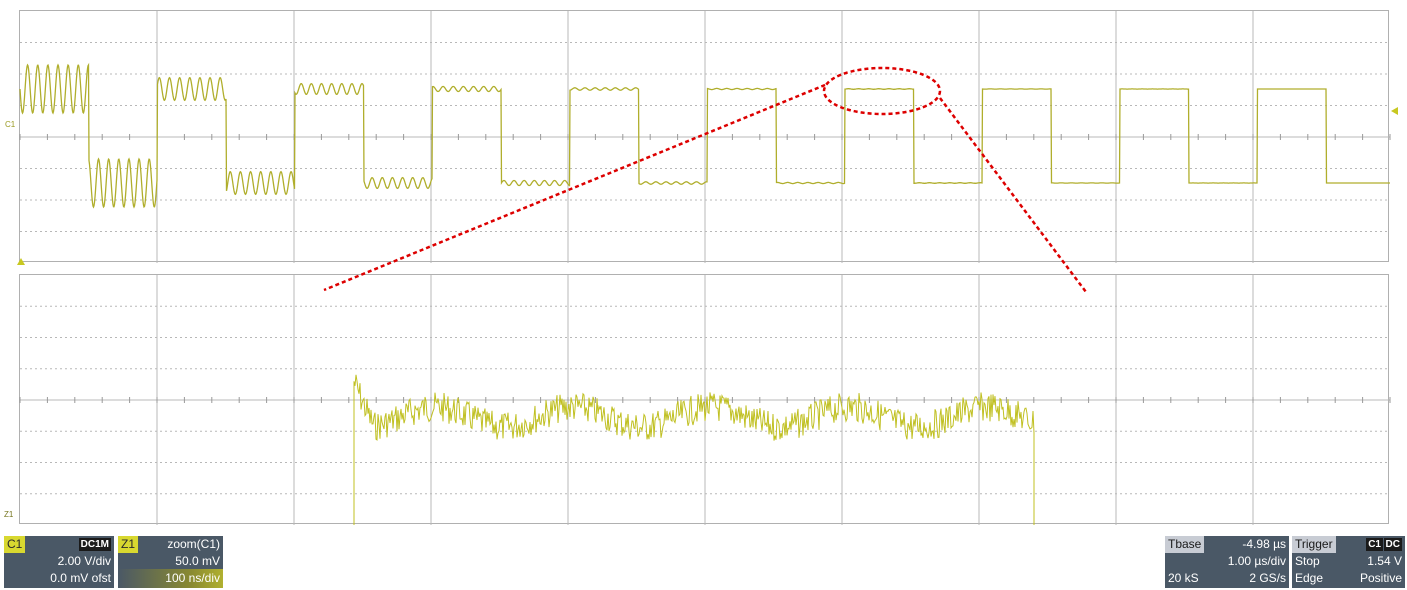 This screenshot has height=590, width=1407. Describe the element at coordinates (21, 261) in the screenshot. I see `trigger-position-arrow-icon` at that location.